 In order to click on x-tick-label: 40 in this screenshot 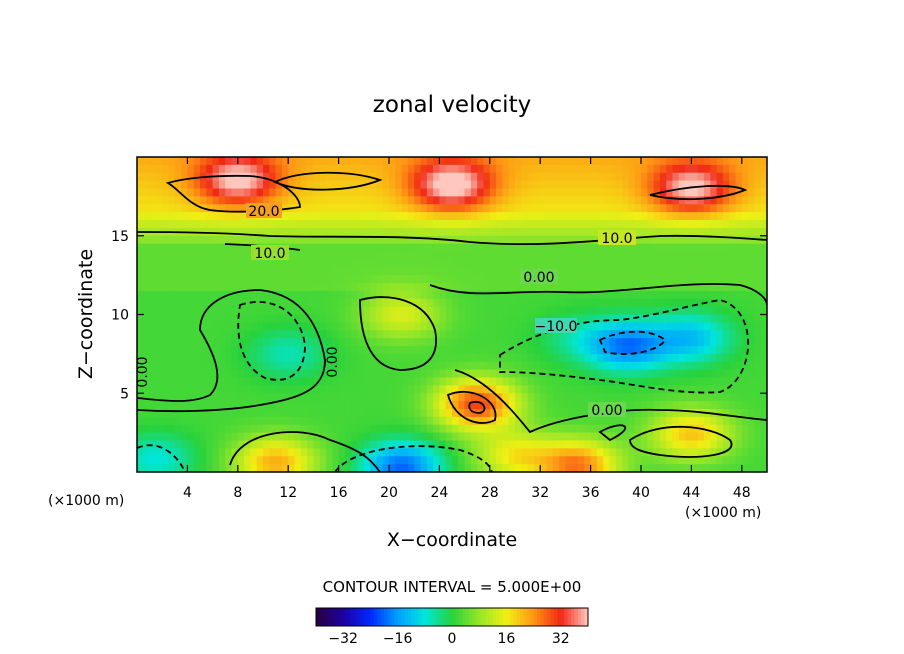, I will do `click(641, 493)`.